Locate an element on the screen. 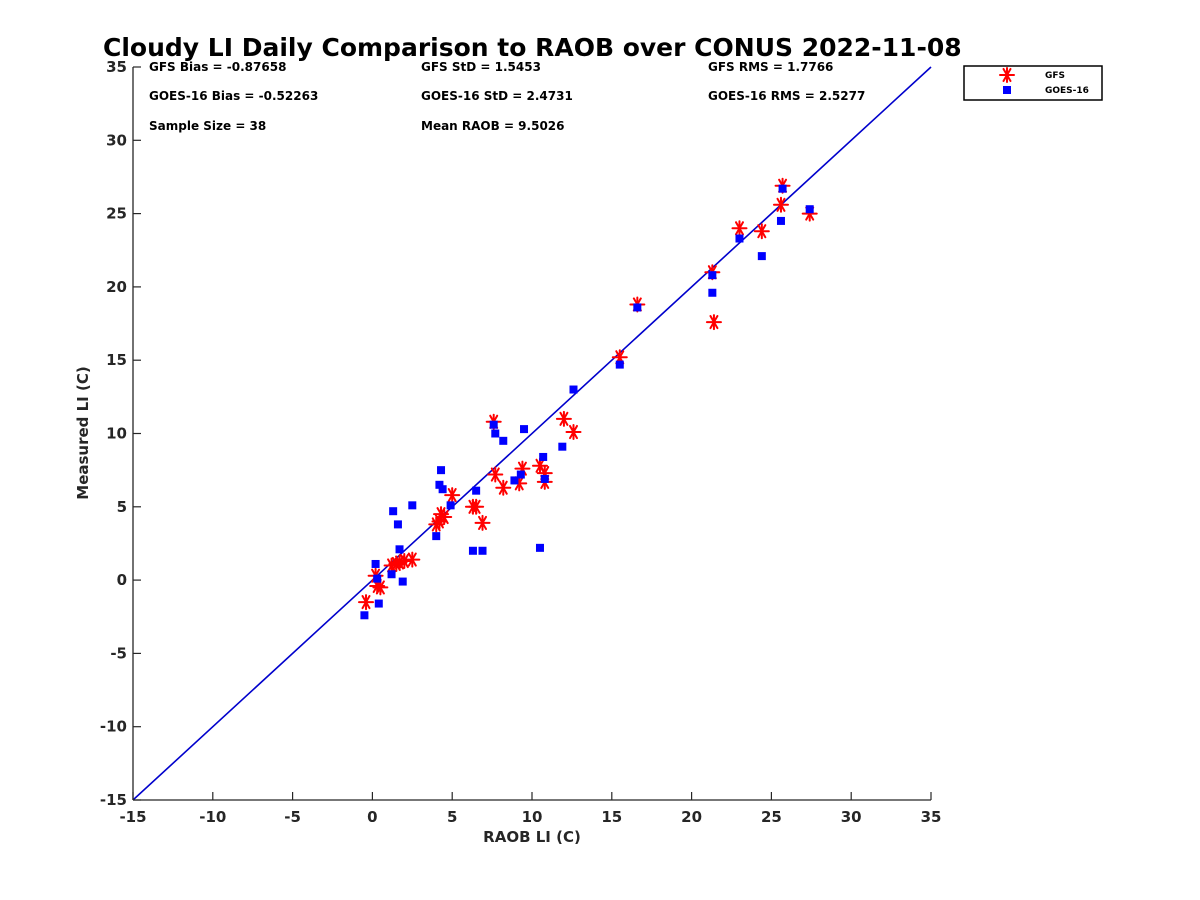 The width and height of the screenshot is (1200, 900). x-tick-label: 10 is located at coordinates (532, 817).